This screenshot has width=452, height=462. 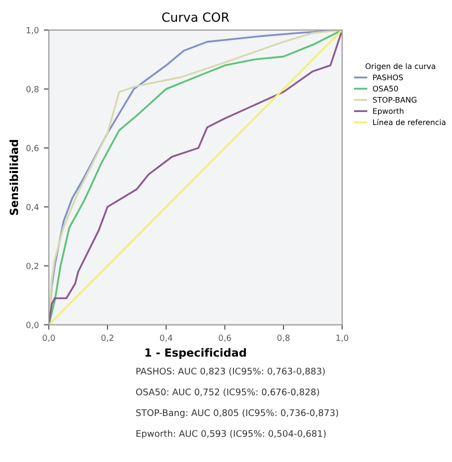 I want to click on text: STOP-Bang: AUC 0,805 (IC95%: 0,736-0,873), so click(x=237, y=413).